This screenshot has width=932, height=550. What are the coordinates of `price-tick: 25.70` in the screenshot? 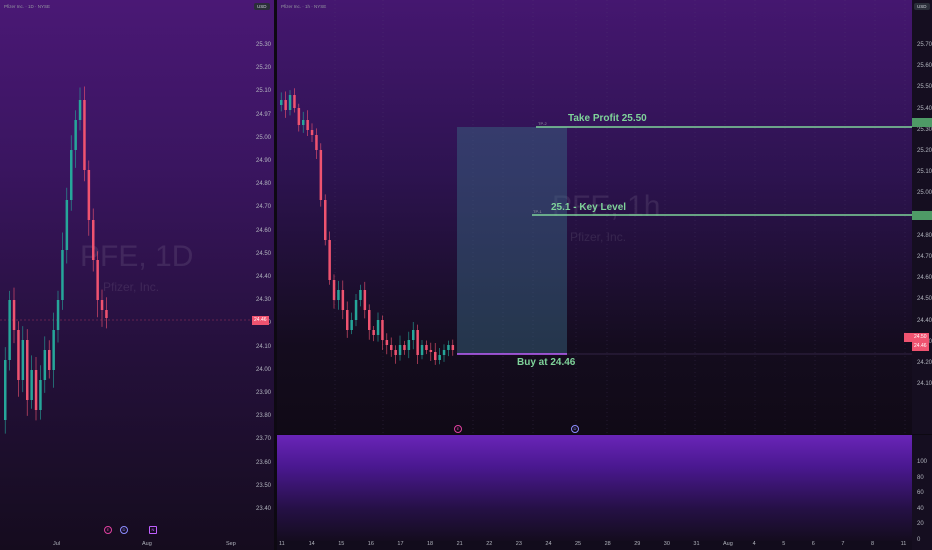 It's located at (924, 45).